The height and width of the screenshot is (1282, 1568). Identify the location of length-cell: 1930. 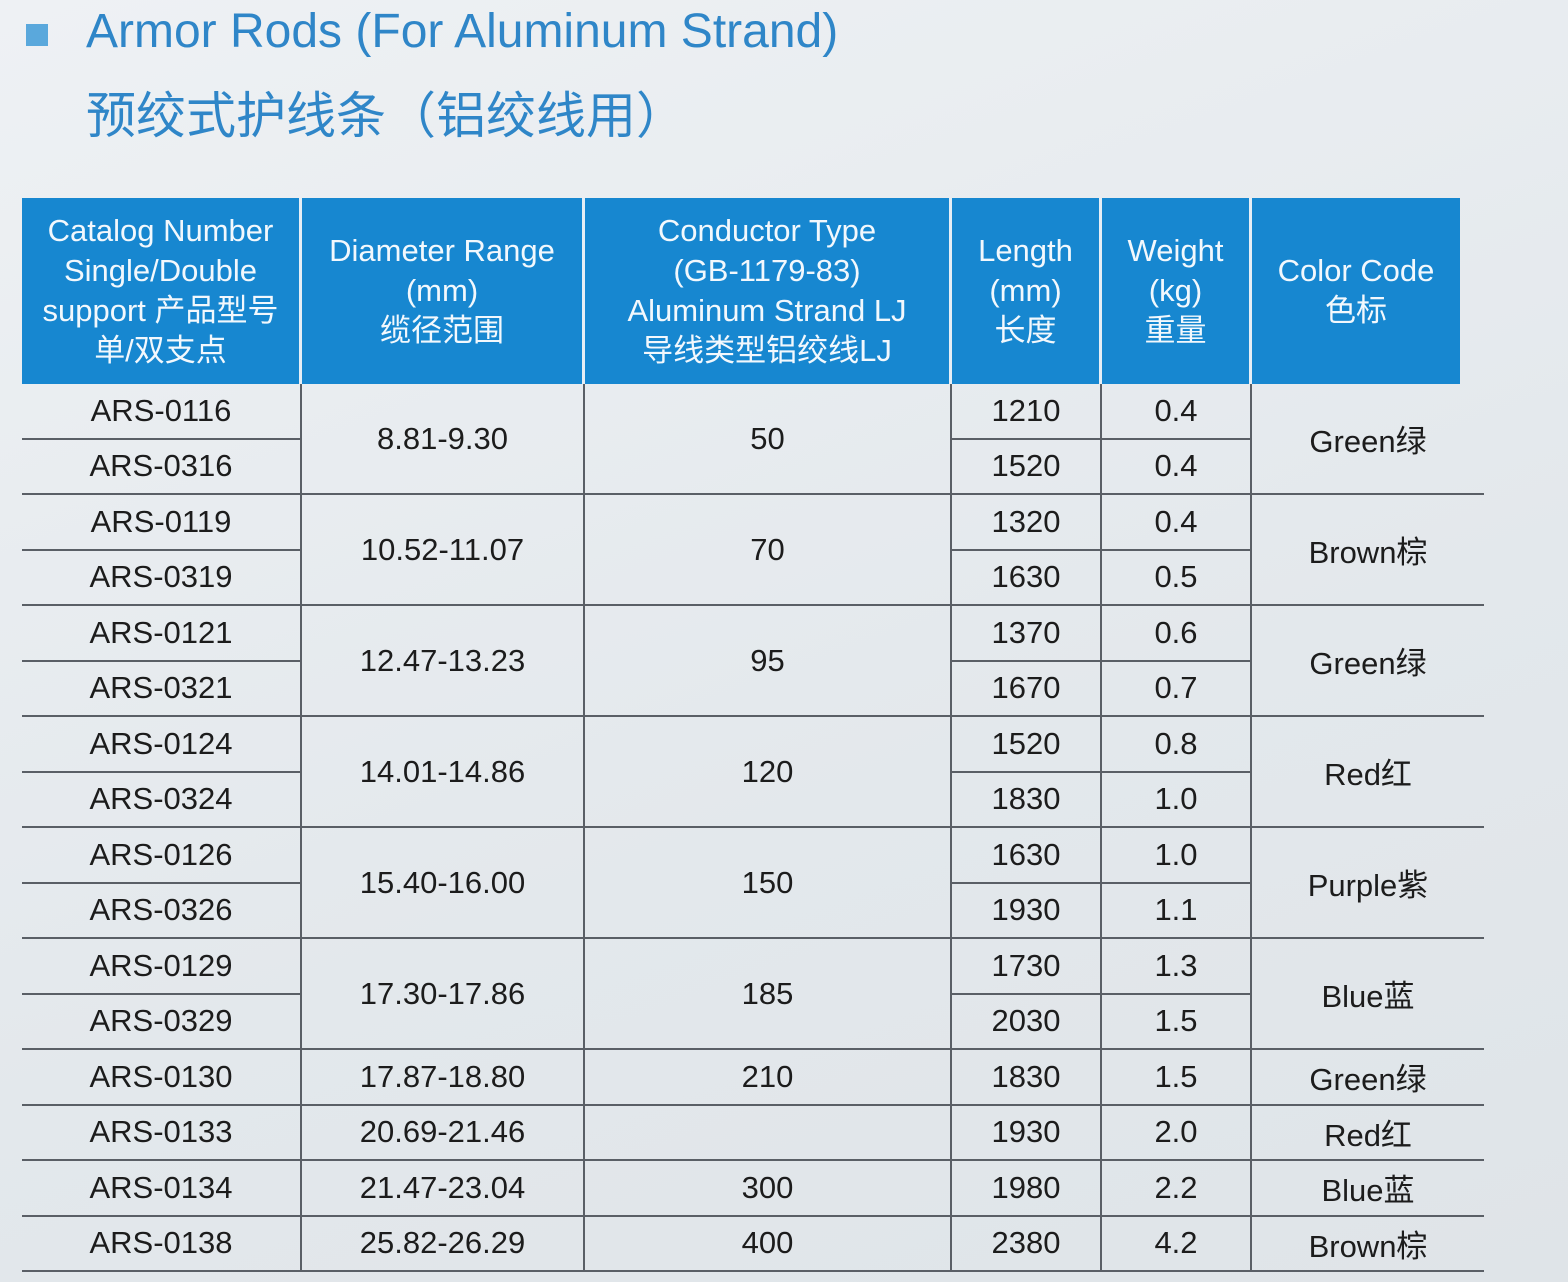
(1027, 1133).